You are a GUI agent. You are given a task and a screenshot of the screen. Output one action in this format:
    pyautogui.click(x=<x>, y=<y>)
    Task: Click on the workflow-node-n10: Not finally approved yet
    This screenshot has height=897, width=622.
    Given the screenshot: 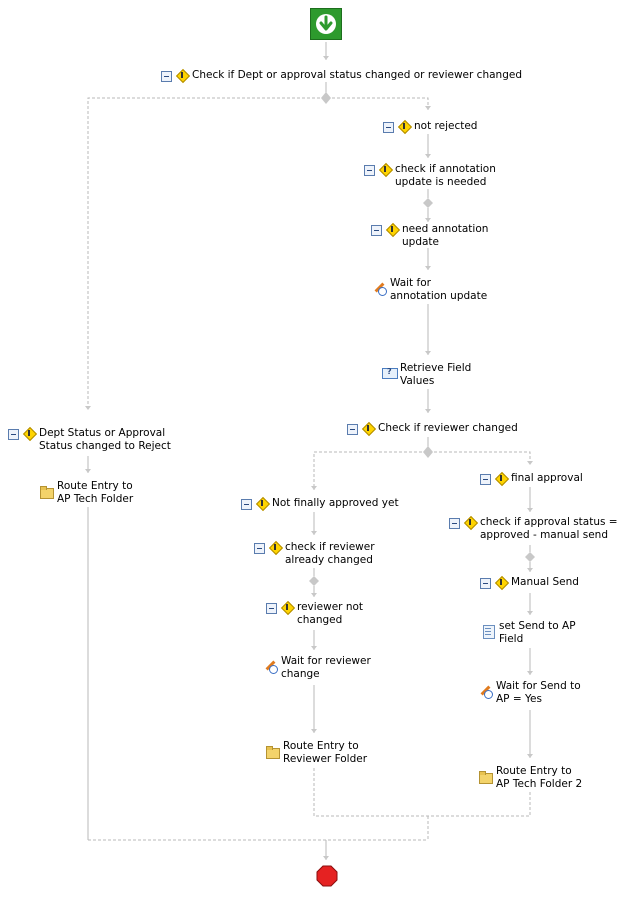 What is the action you would take?
    pyautogui.click(x=320, y=503)
    